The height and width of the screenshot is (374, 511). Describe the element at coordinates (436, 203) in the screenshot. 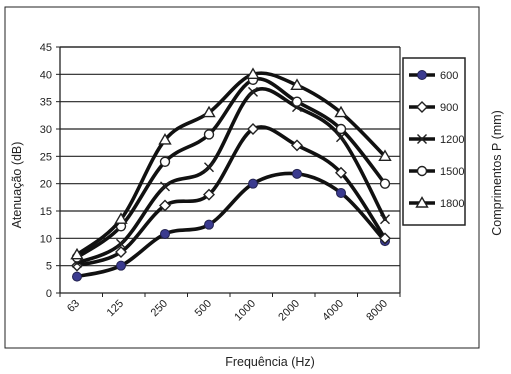

I see `legend-item: 1800` at that location.